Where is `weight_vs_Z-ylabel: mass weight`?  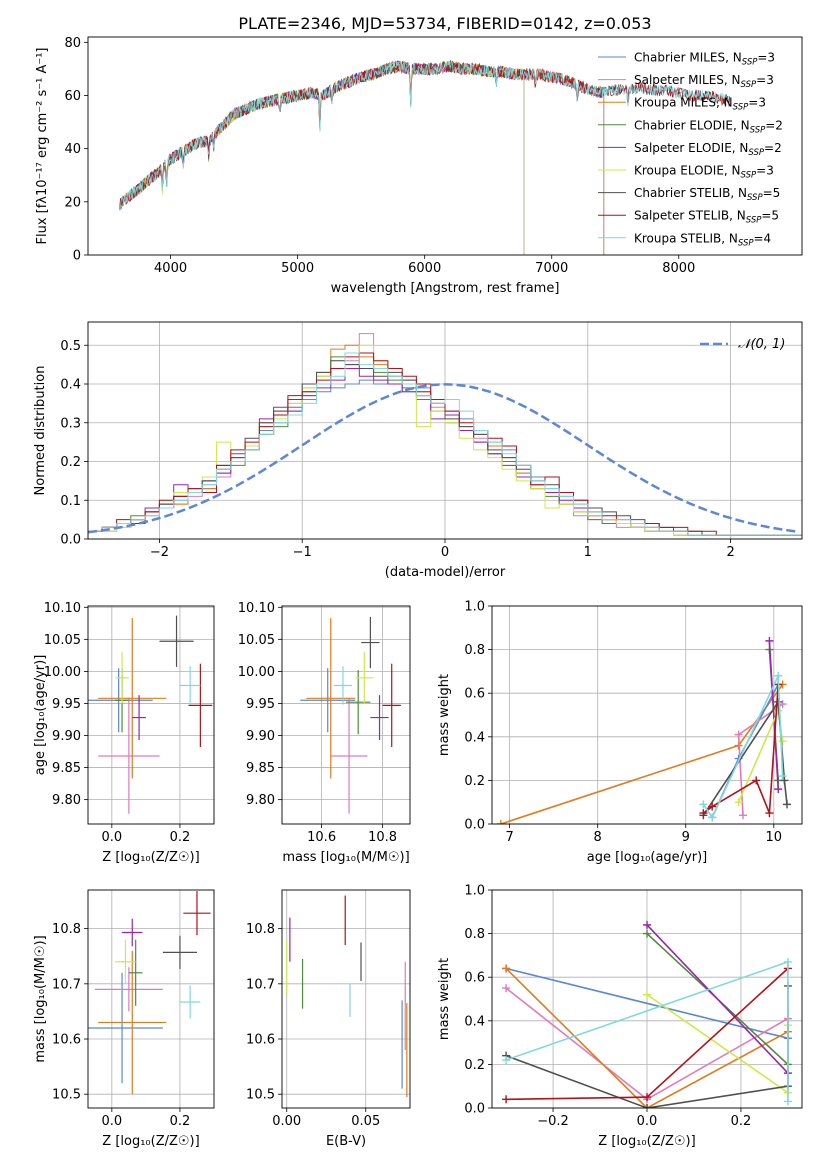 weight_vs_Z-ylabel: mass weight is located at coordinates (444, 999).